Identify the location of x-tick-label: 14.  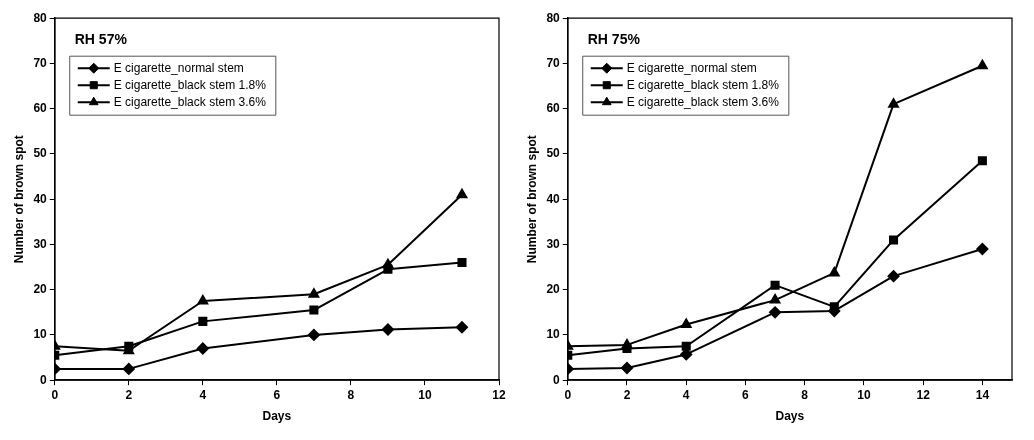
(982, 394).